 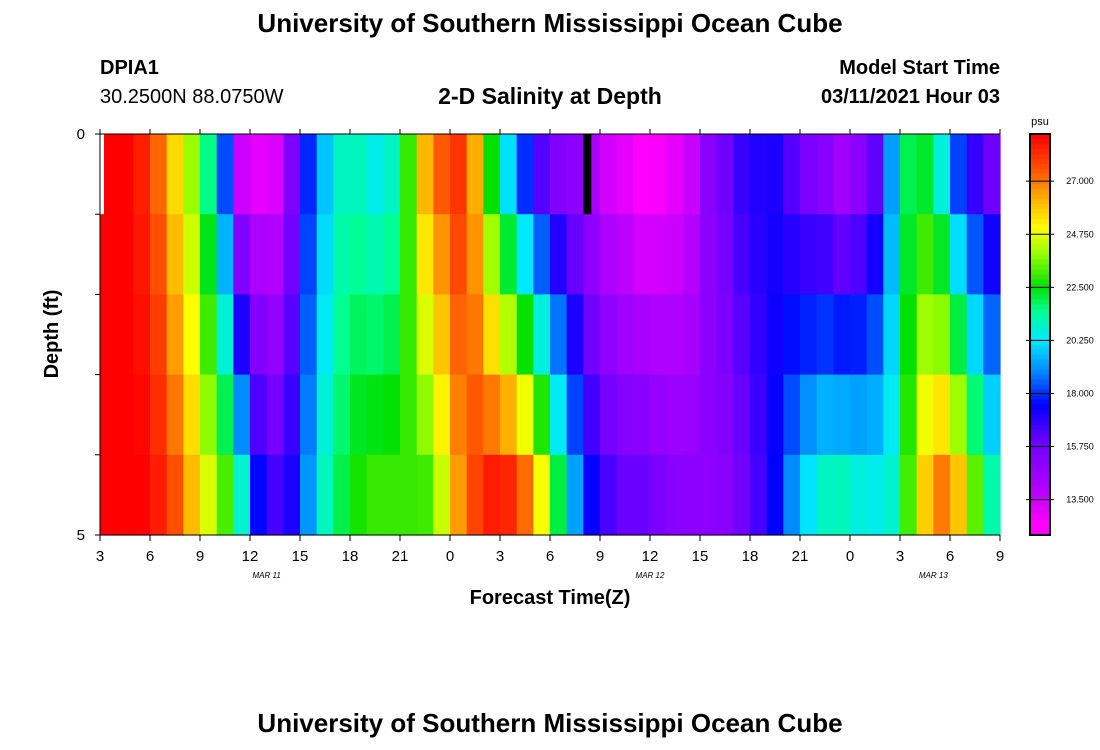 I want to click on colorbar-tick-label: 15.750, so click(x=1080, y=447).